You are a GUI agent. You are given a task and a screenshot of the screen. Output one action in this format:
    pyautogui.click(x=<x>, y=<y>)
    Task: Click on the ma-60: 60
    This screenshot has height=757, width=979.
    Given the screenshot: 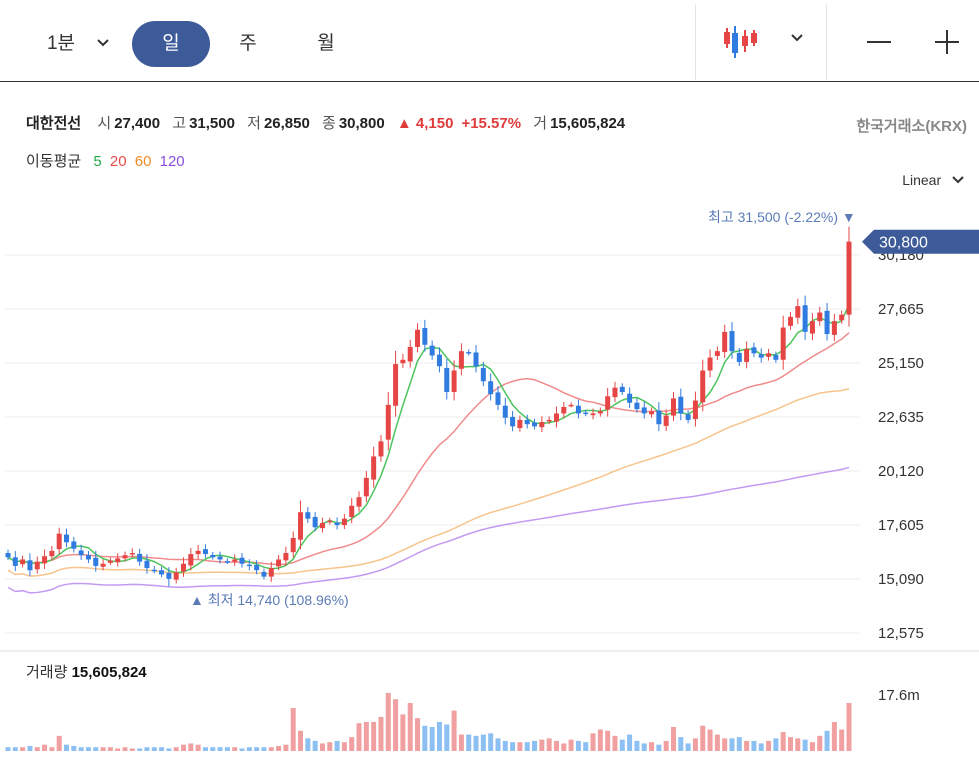 What is the action you would take?
    pyautogui.click(x=143, y=161)
    